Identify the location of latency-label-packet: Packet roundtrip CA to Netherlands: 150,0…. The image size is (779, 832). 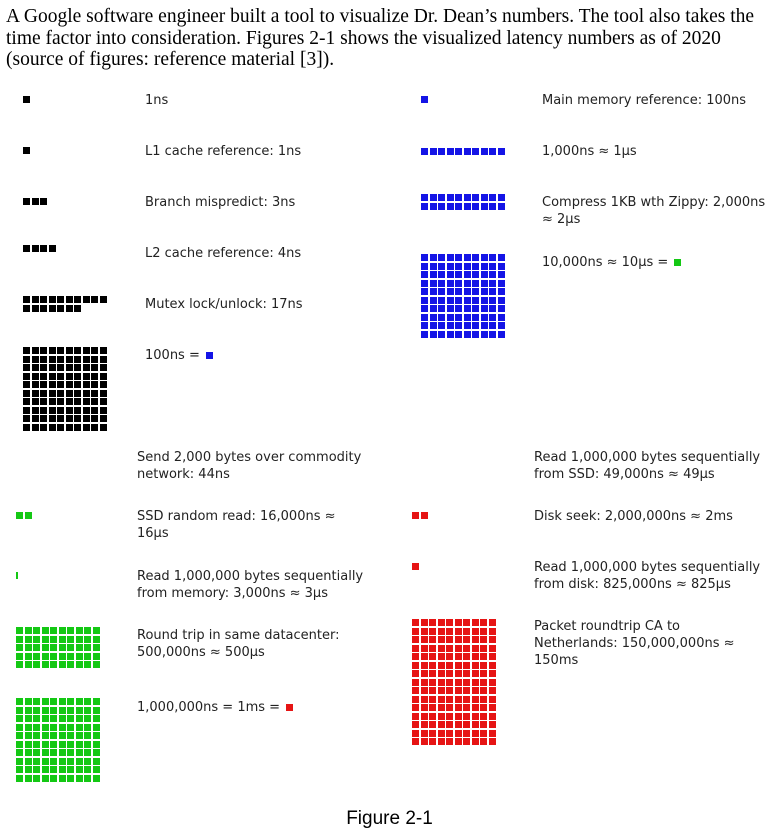
(634, 643).